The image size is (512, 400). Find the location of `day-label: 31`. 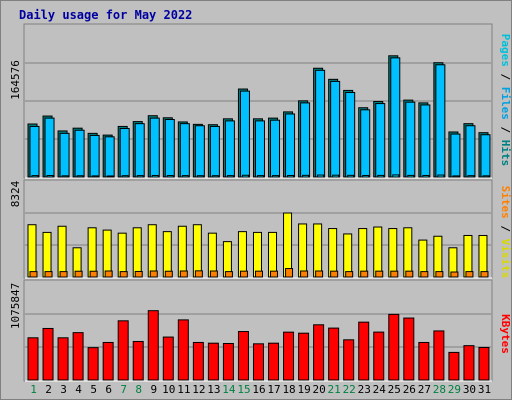

day-label: 31 is located at coordinates (484, 389).